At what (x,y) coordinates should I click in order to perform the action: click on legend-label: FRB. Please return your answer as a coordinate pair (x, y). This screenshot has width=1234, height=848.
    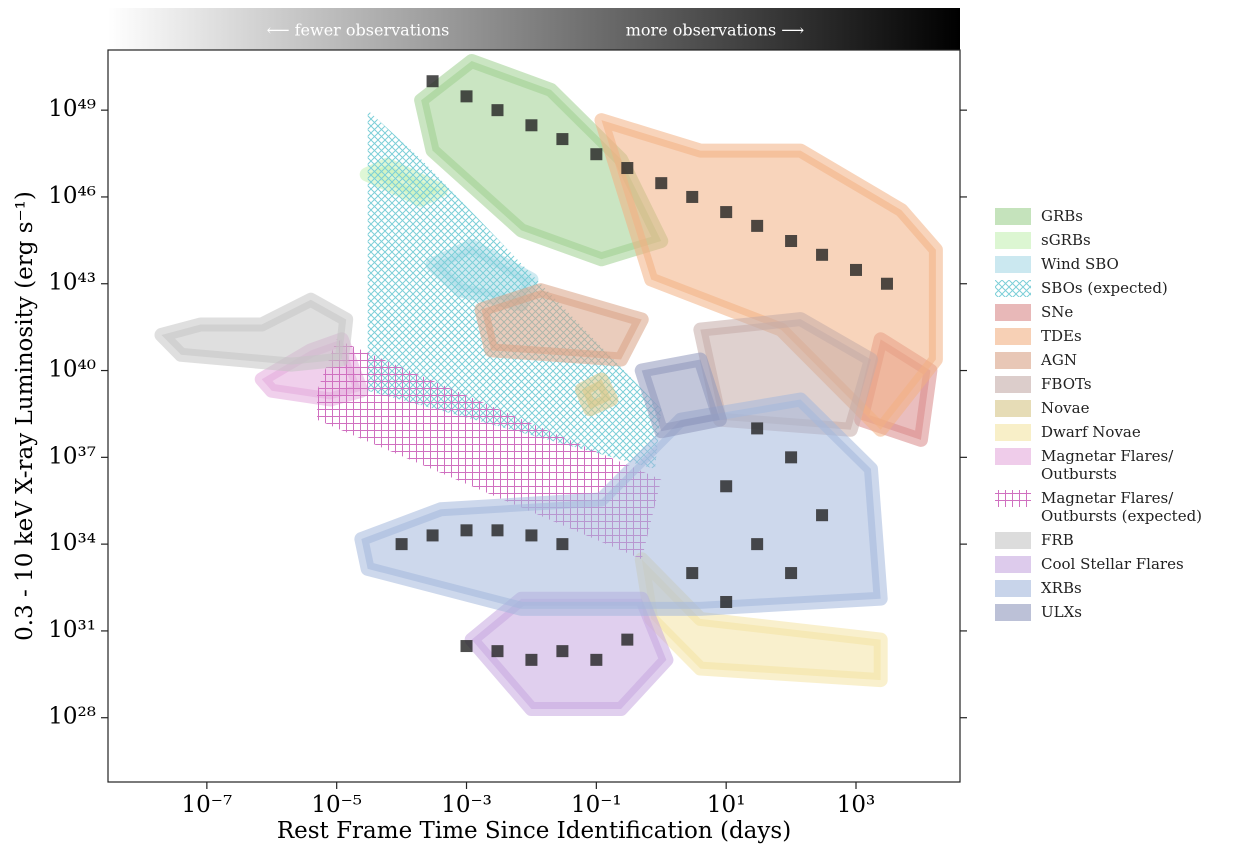
    Looking at the image, I should click on (1057, 540).